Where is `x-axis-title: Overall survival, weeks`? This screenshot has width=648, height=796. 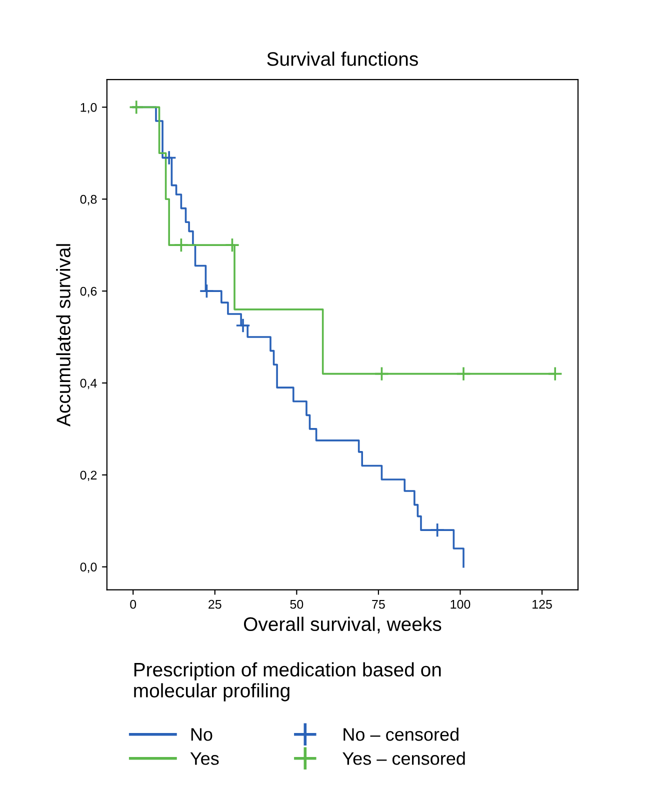
x-axis-title: Overall survival, weeks is located at coordinates (343, 625).